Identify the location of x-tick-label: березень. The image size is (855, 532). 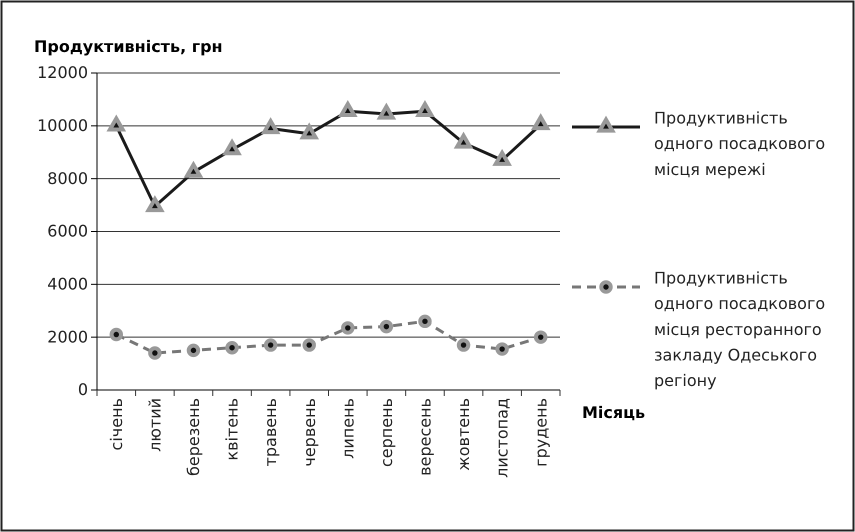
(194, 437).